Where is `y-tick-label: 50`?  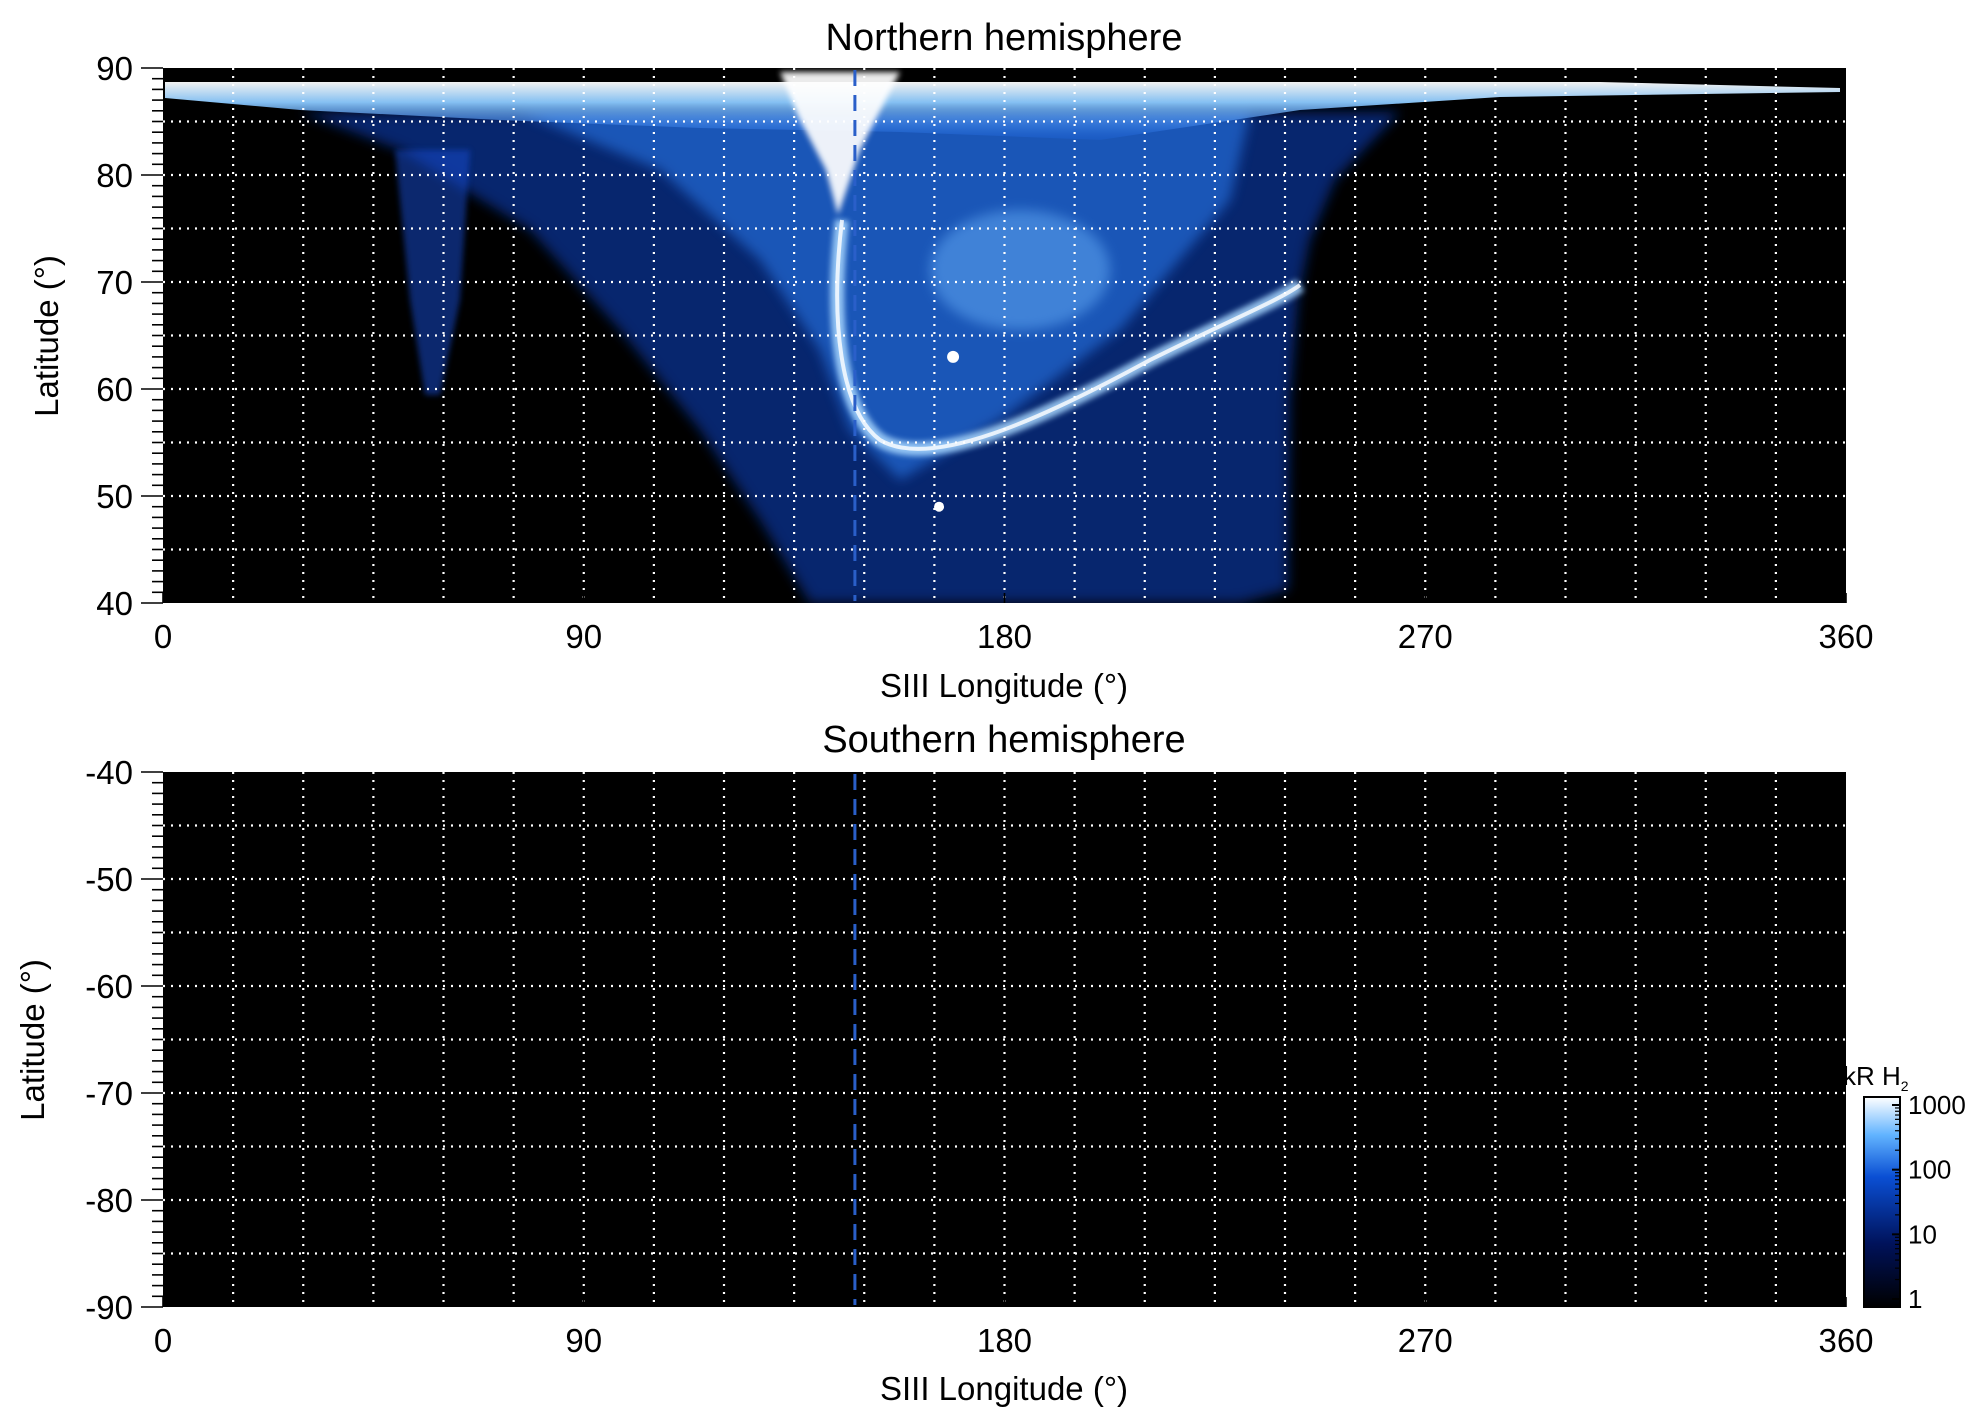
y-tick-label: 50 is located at coordinates (114, 496).